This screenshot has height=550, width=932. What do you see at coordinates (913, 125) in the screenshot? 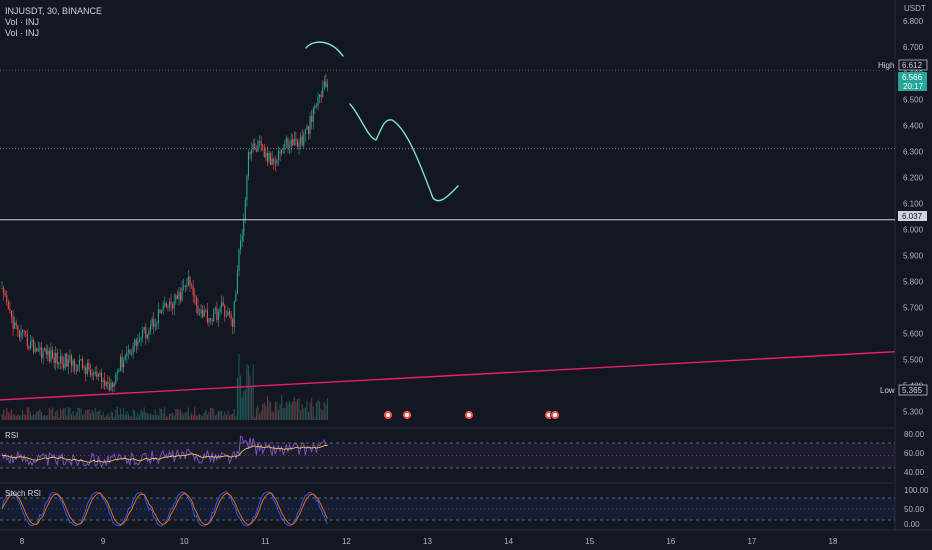
I see `price-tick: 6.400` at bounding box center [913, 125].